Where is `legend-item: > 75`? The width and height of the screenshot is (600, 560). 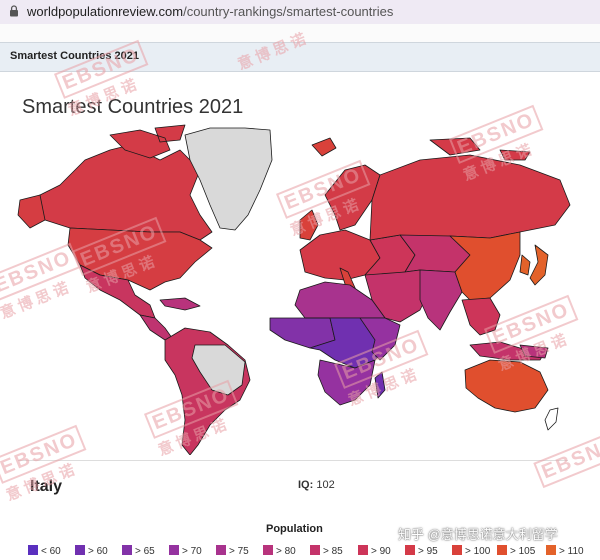
legend-item: > 75 is located at coordinates (232, 549).